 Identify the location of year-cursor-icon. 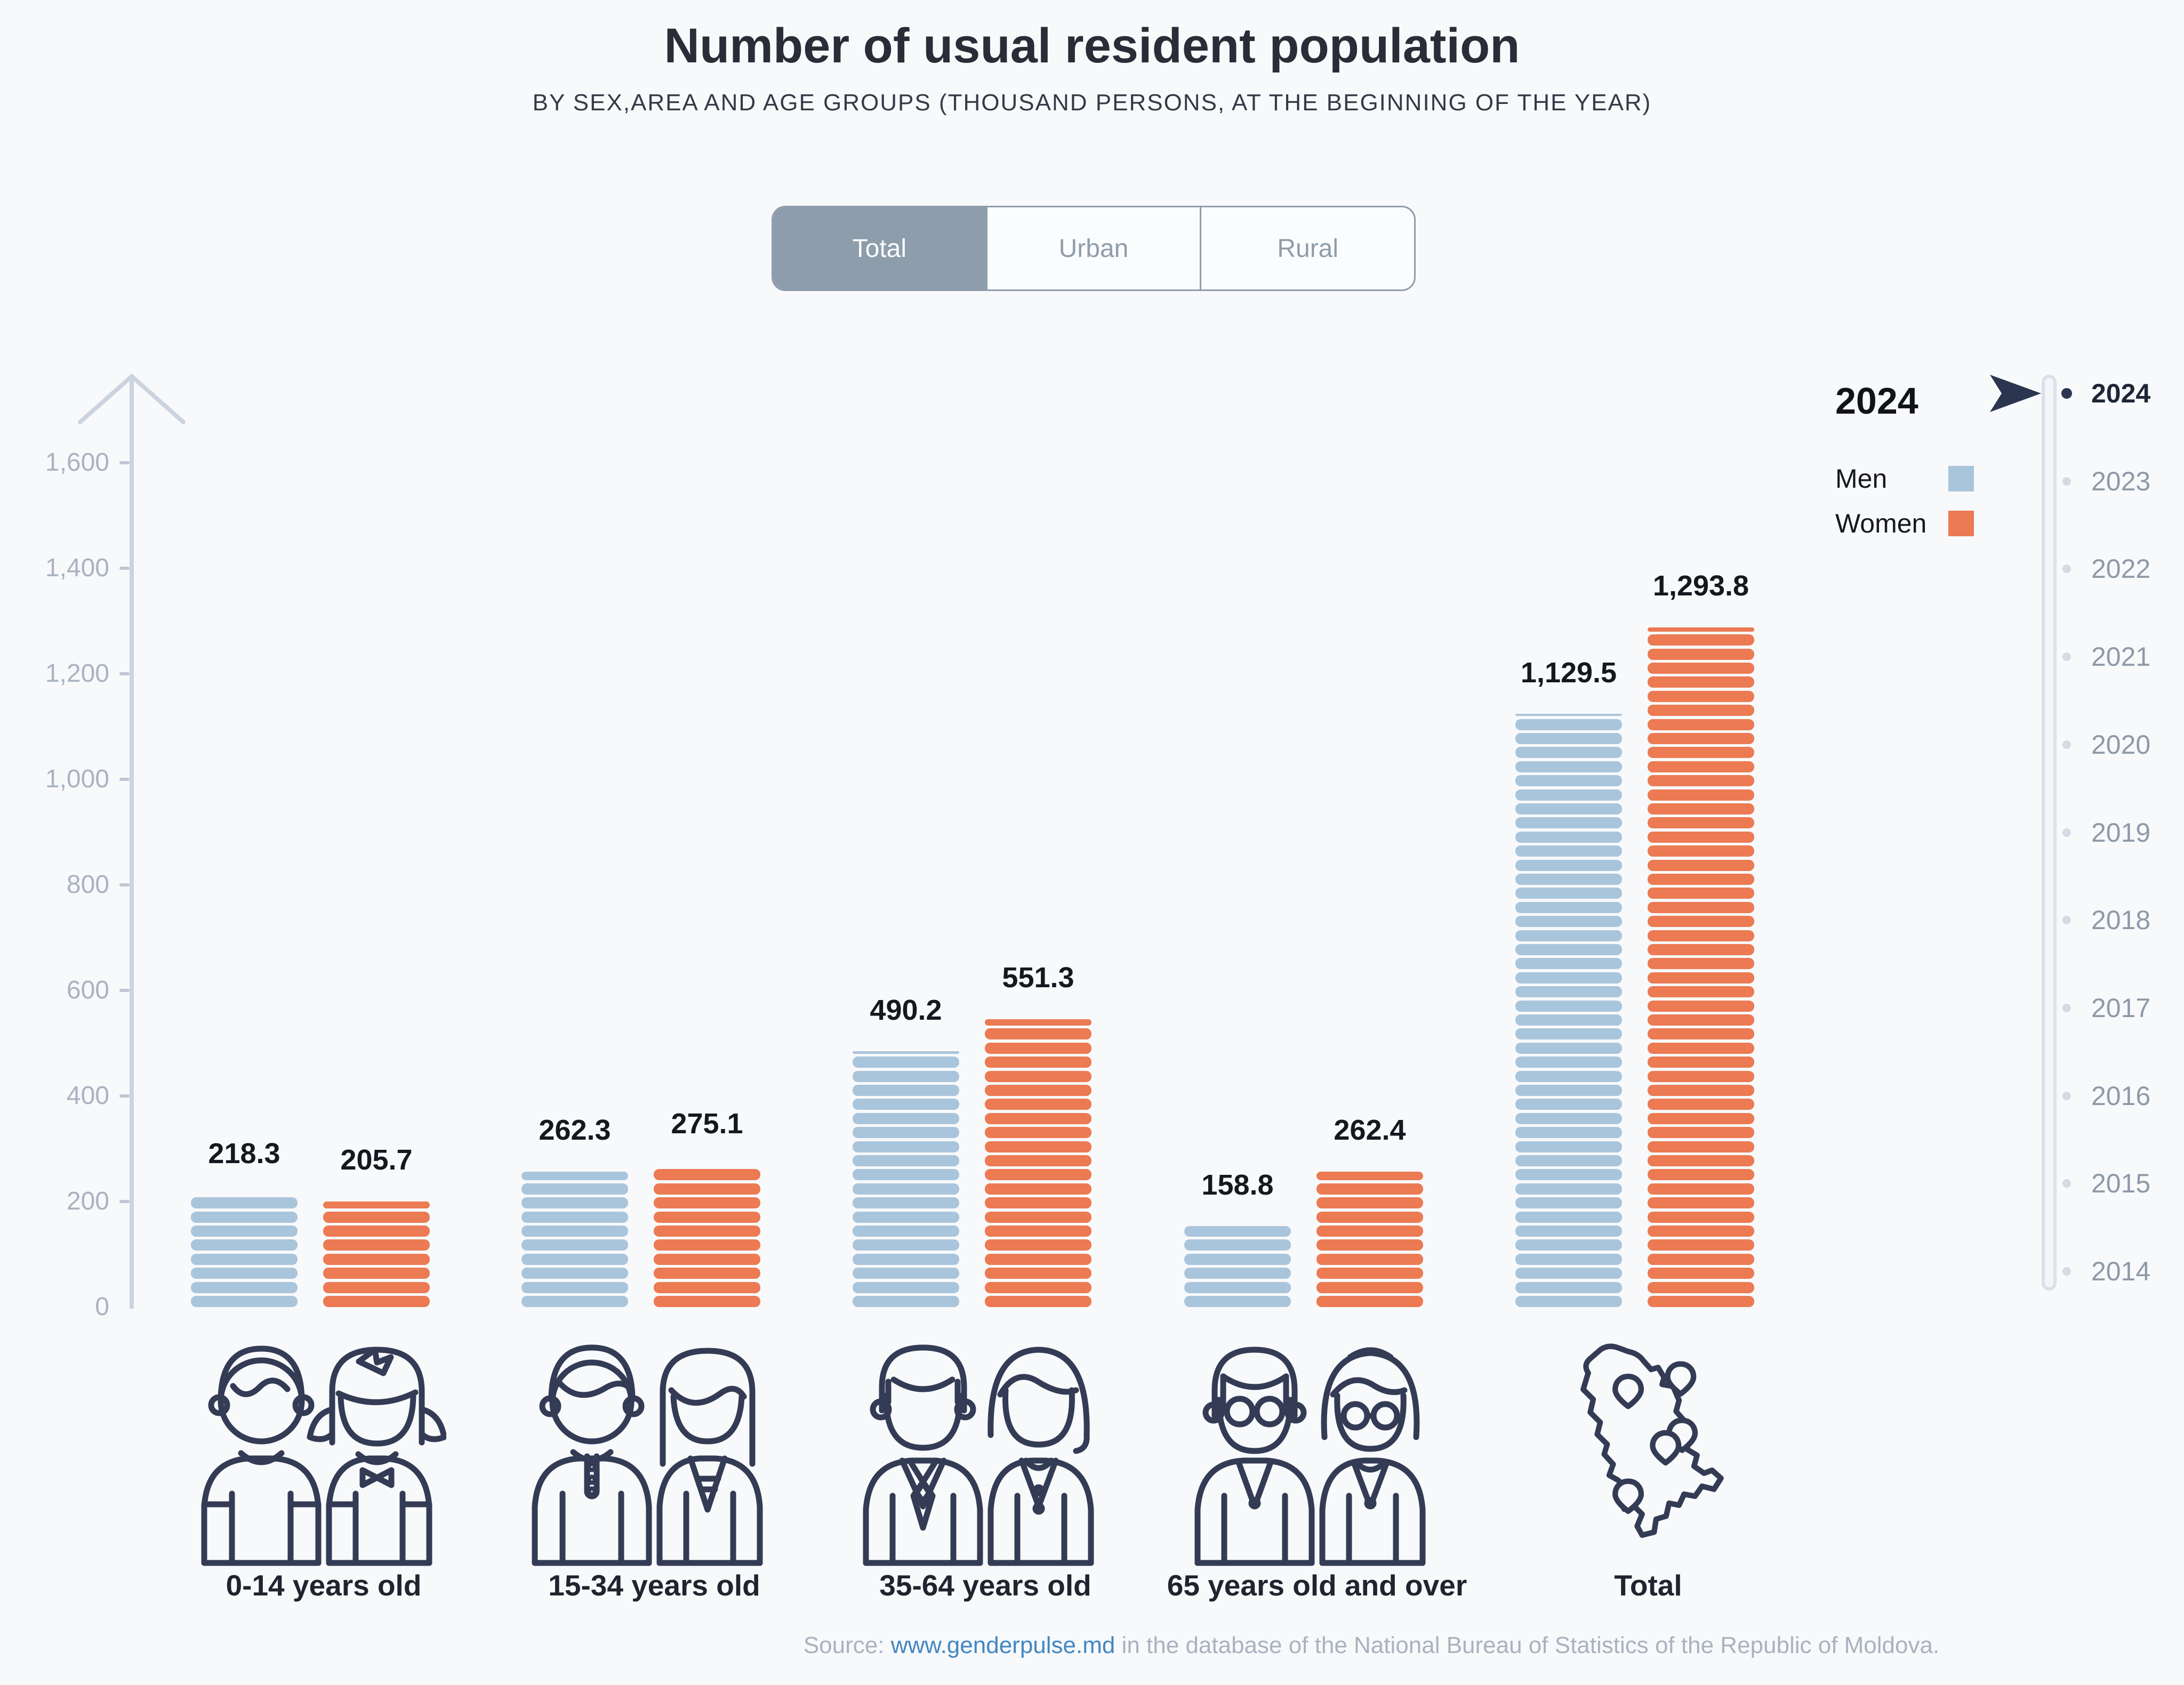
(2015, 395).